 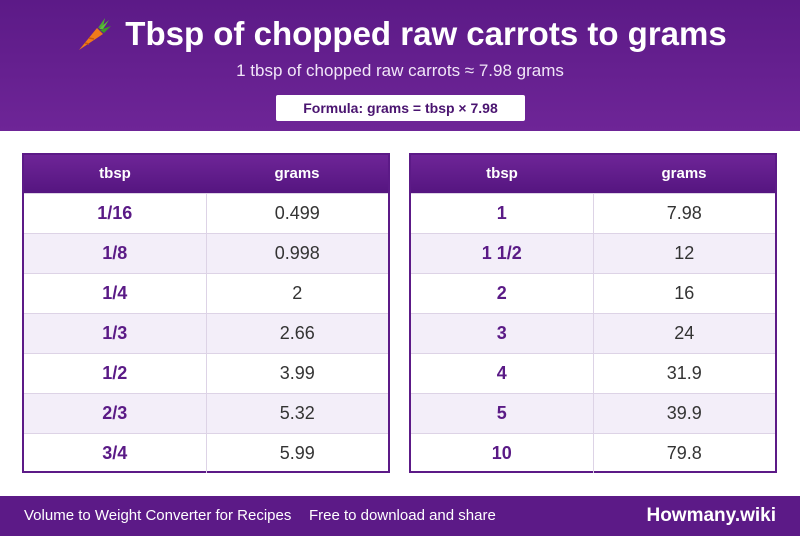 I want to click on grams-cell: 16, so click(x=684, y=293).